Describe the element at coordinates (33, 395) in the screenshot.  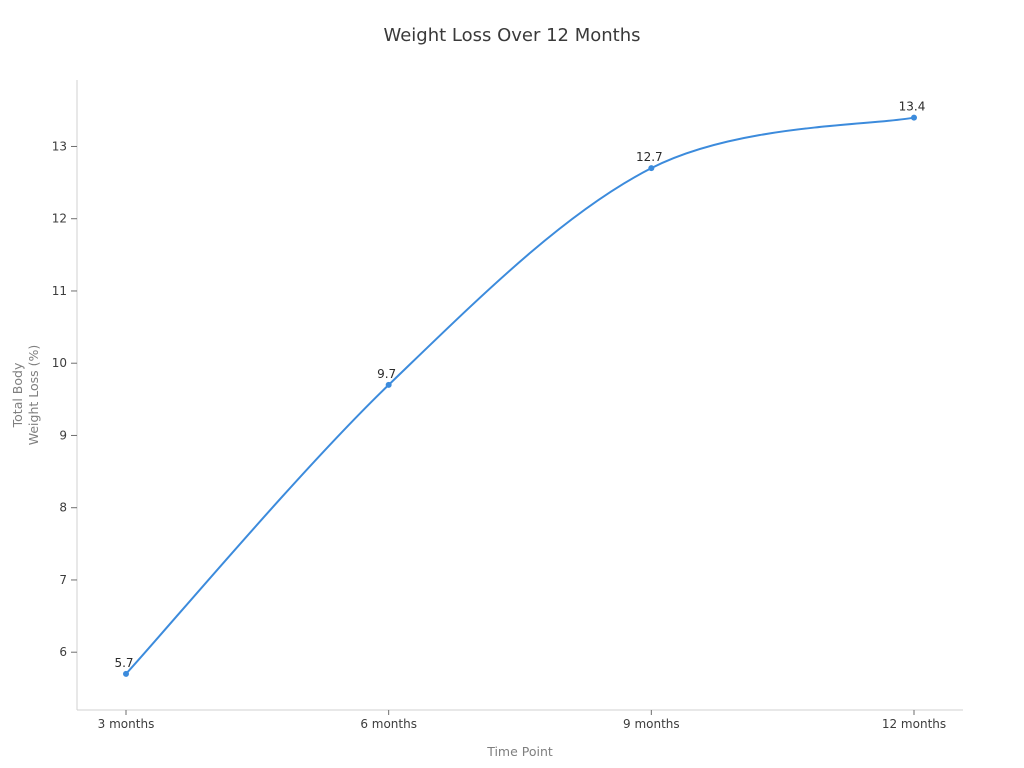
I see `y-axis-title-line-2: Weight Loss (%)` at that location.